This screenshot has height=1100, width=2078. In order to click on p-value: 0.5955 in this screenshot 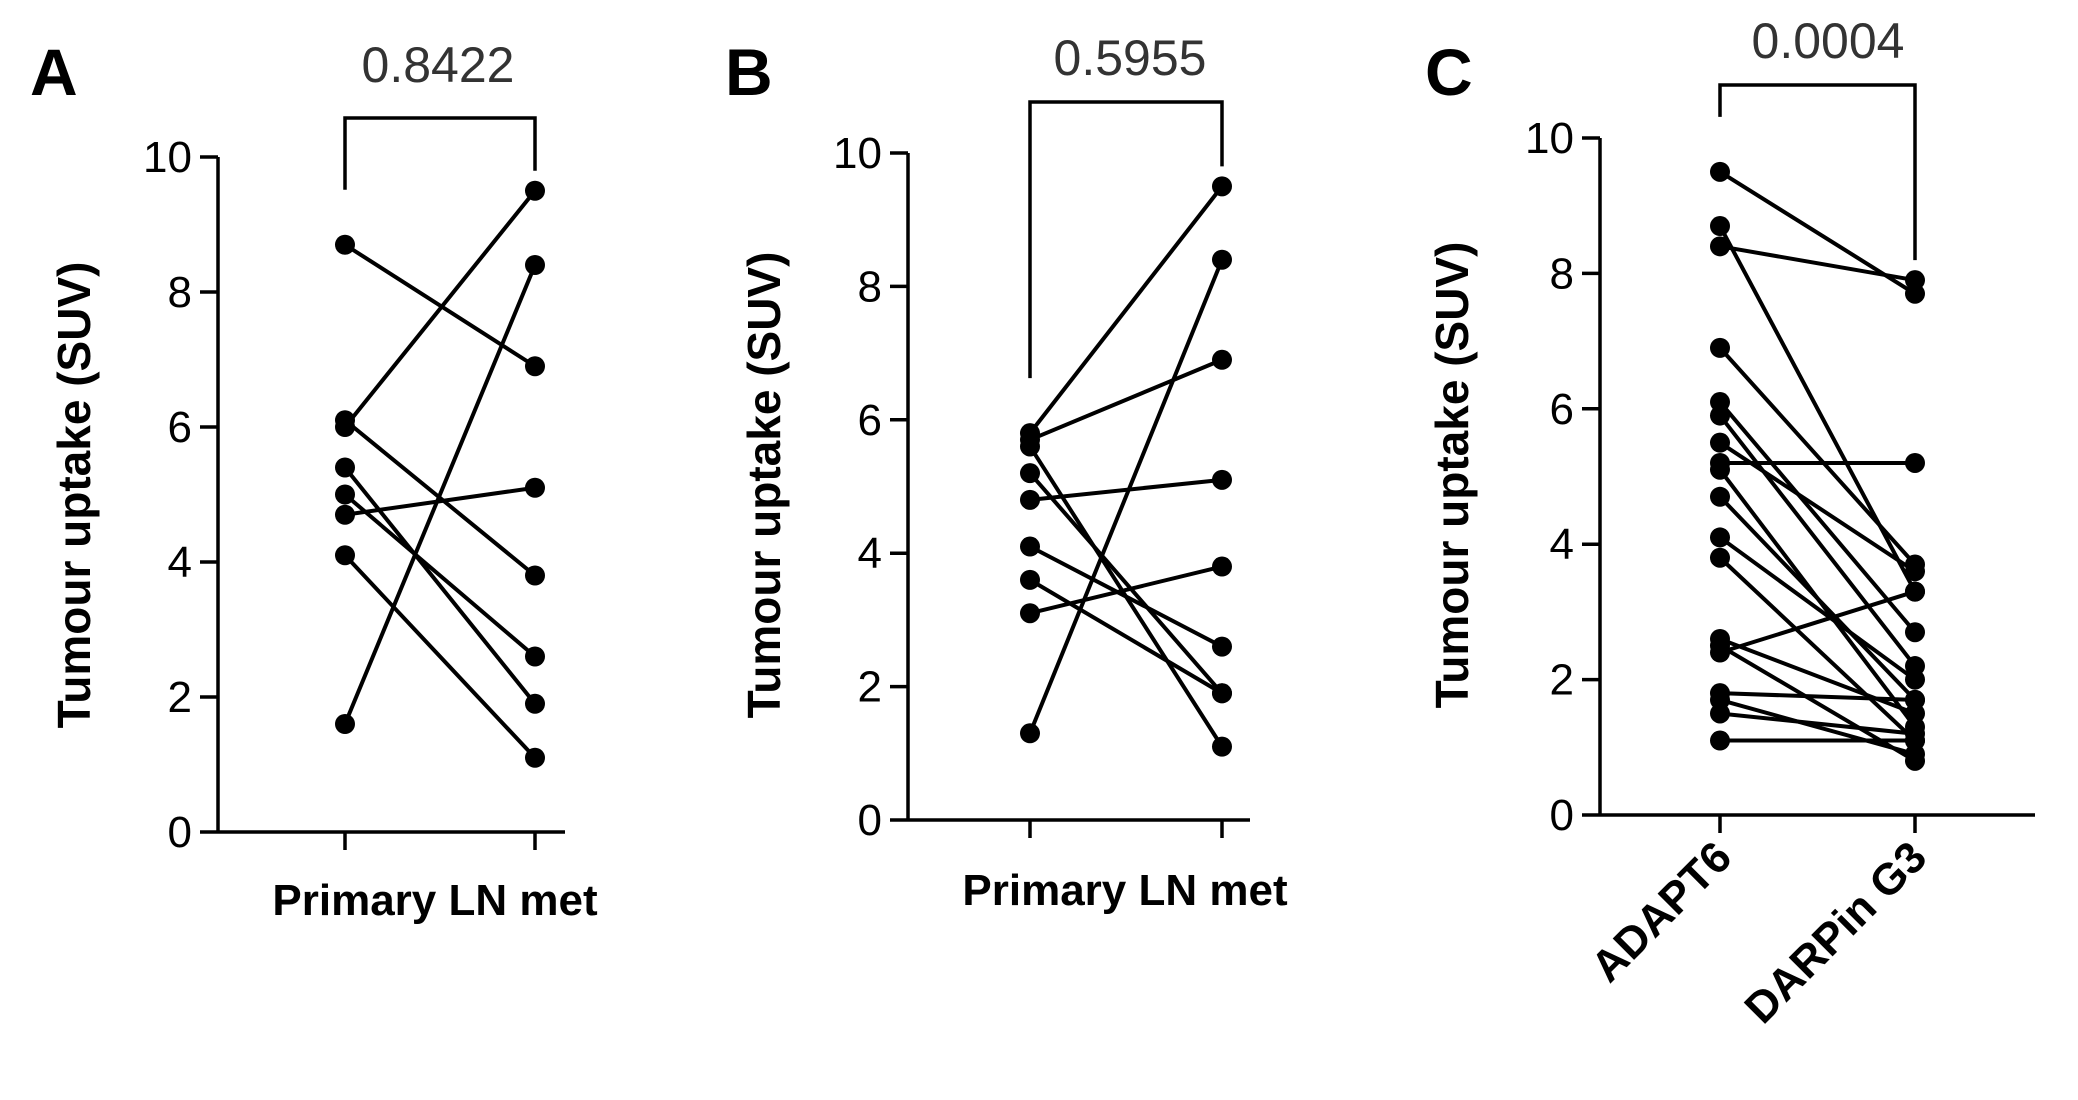, I will do `click(1130, 58)`.